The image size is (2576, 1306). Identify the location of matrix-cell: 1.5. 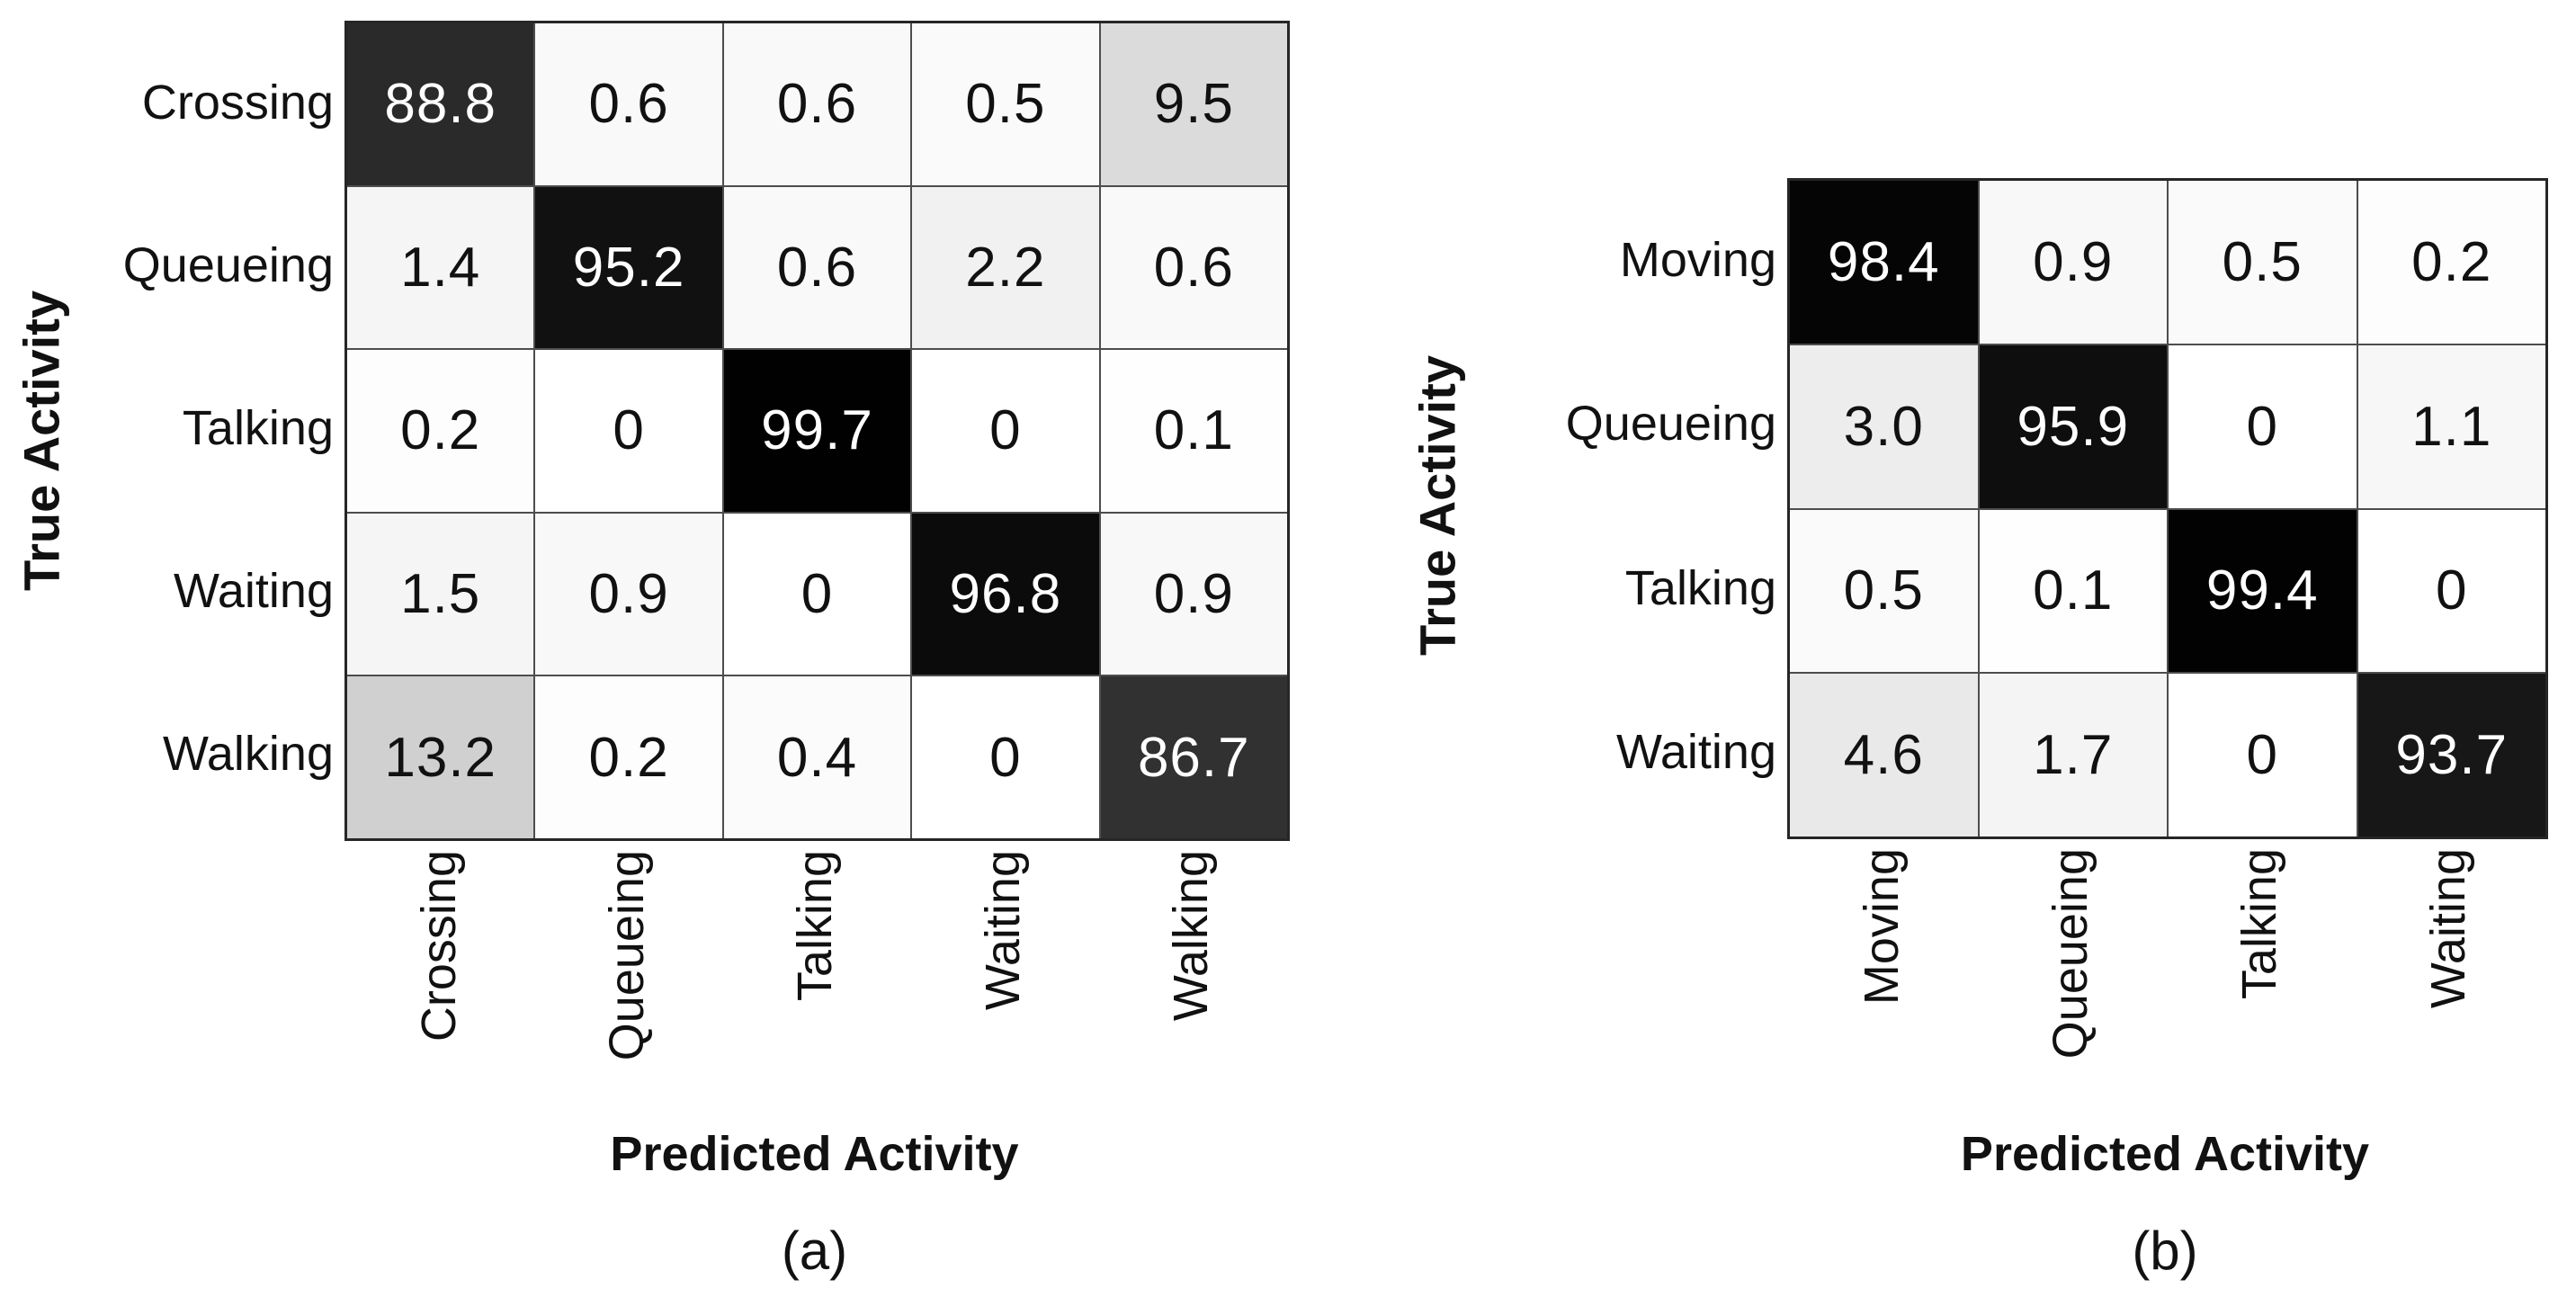
(440, 594).